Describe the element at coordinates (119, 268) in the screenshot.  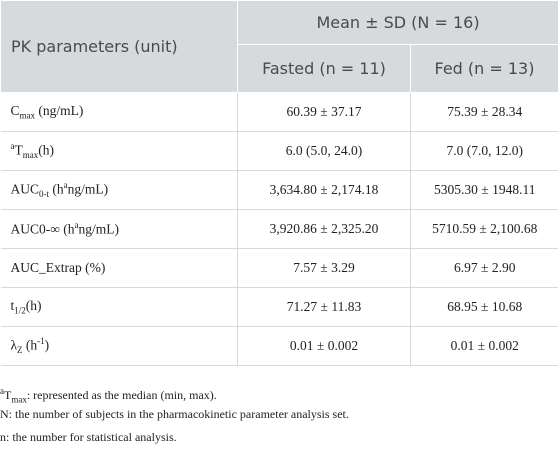
I see `row-label: AUC_Extrap (%)` at that location.